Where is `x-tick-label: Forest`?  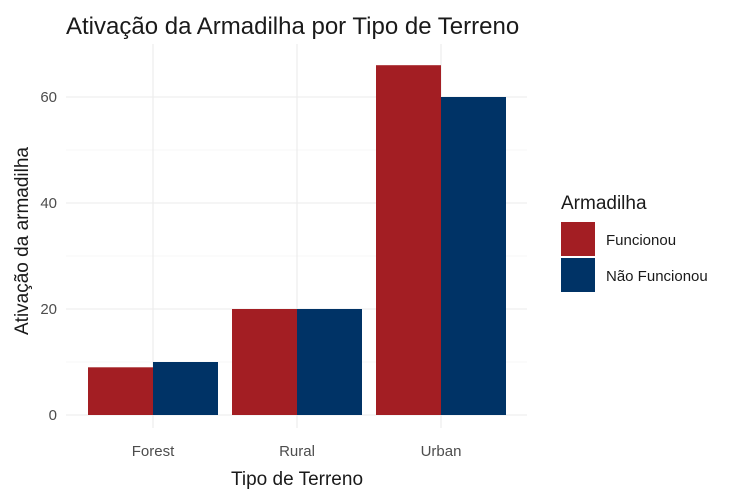
x-tick-label: Forest is located at coordinates (153, 451).